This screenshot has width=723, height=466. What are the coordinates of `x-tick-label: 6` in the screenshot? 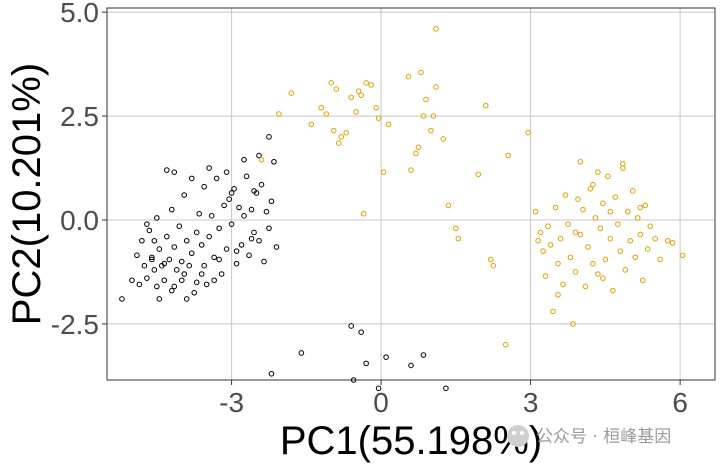 It's located at (680, 402).